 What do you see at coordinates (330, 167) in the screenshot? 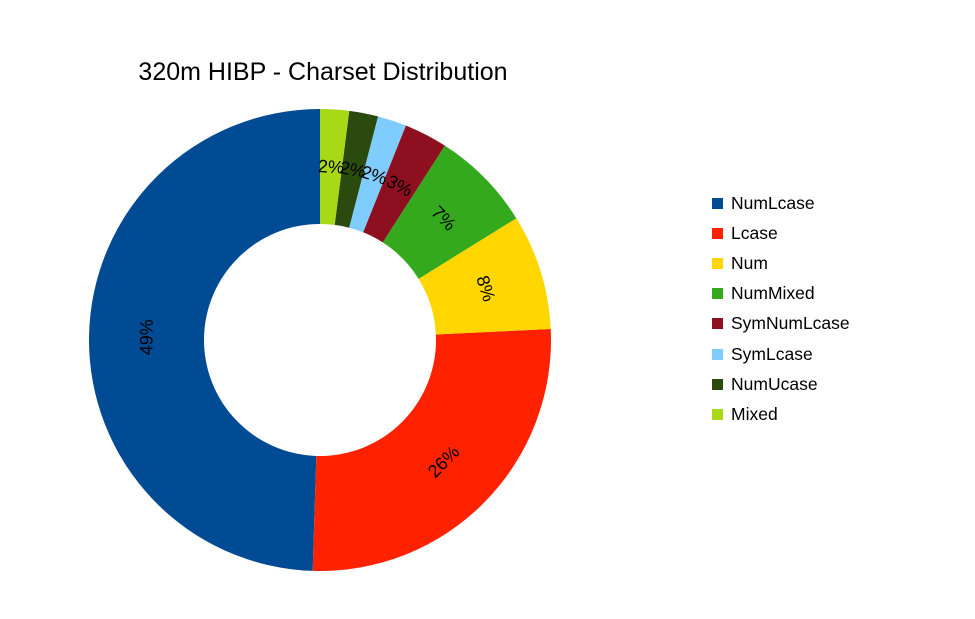
I see `slice-label-mixed: 2%` at bounding box center [330, 167].